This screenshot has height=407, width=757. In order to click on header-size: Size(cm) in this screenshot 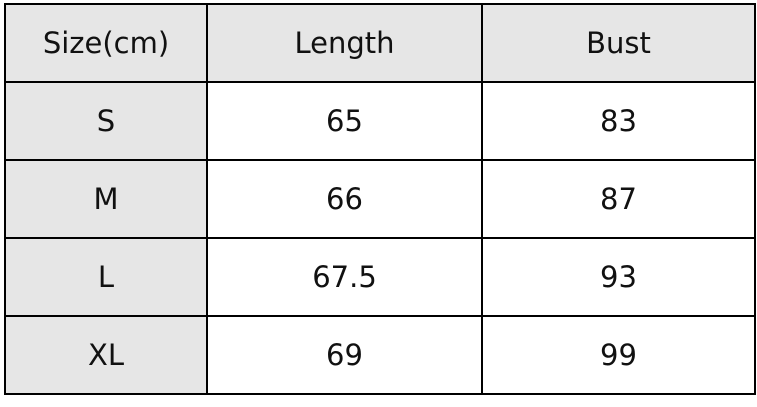, I will do `click(106, 43)`.